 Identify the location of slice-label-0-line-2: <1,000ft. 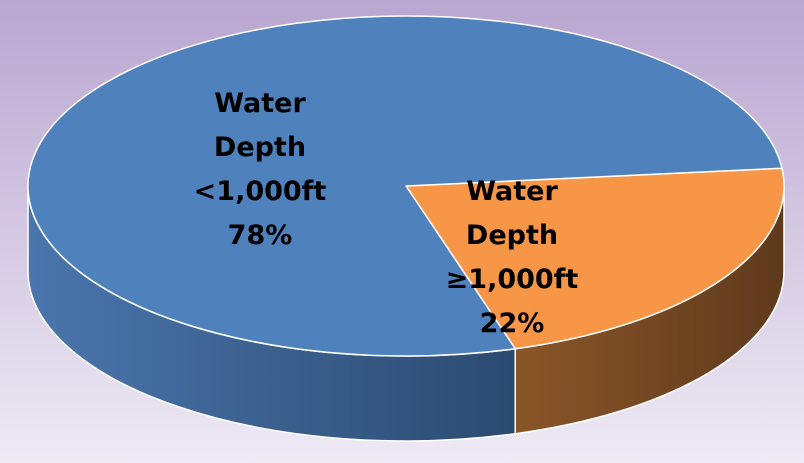
(260, 191).